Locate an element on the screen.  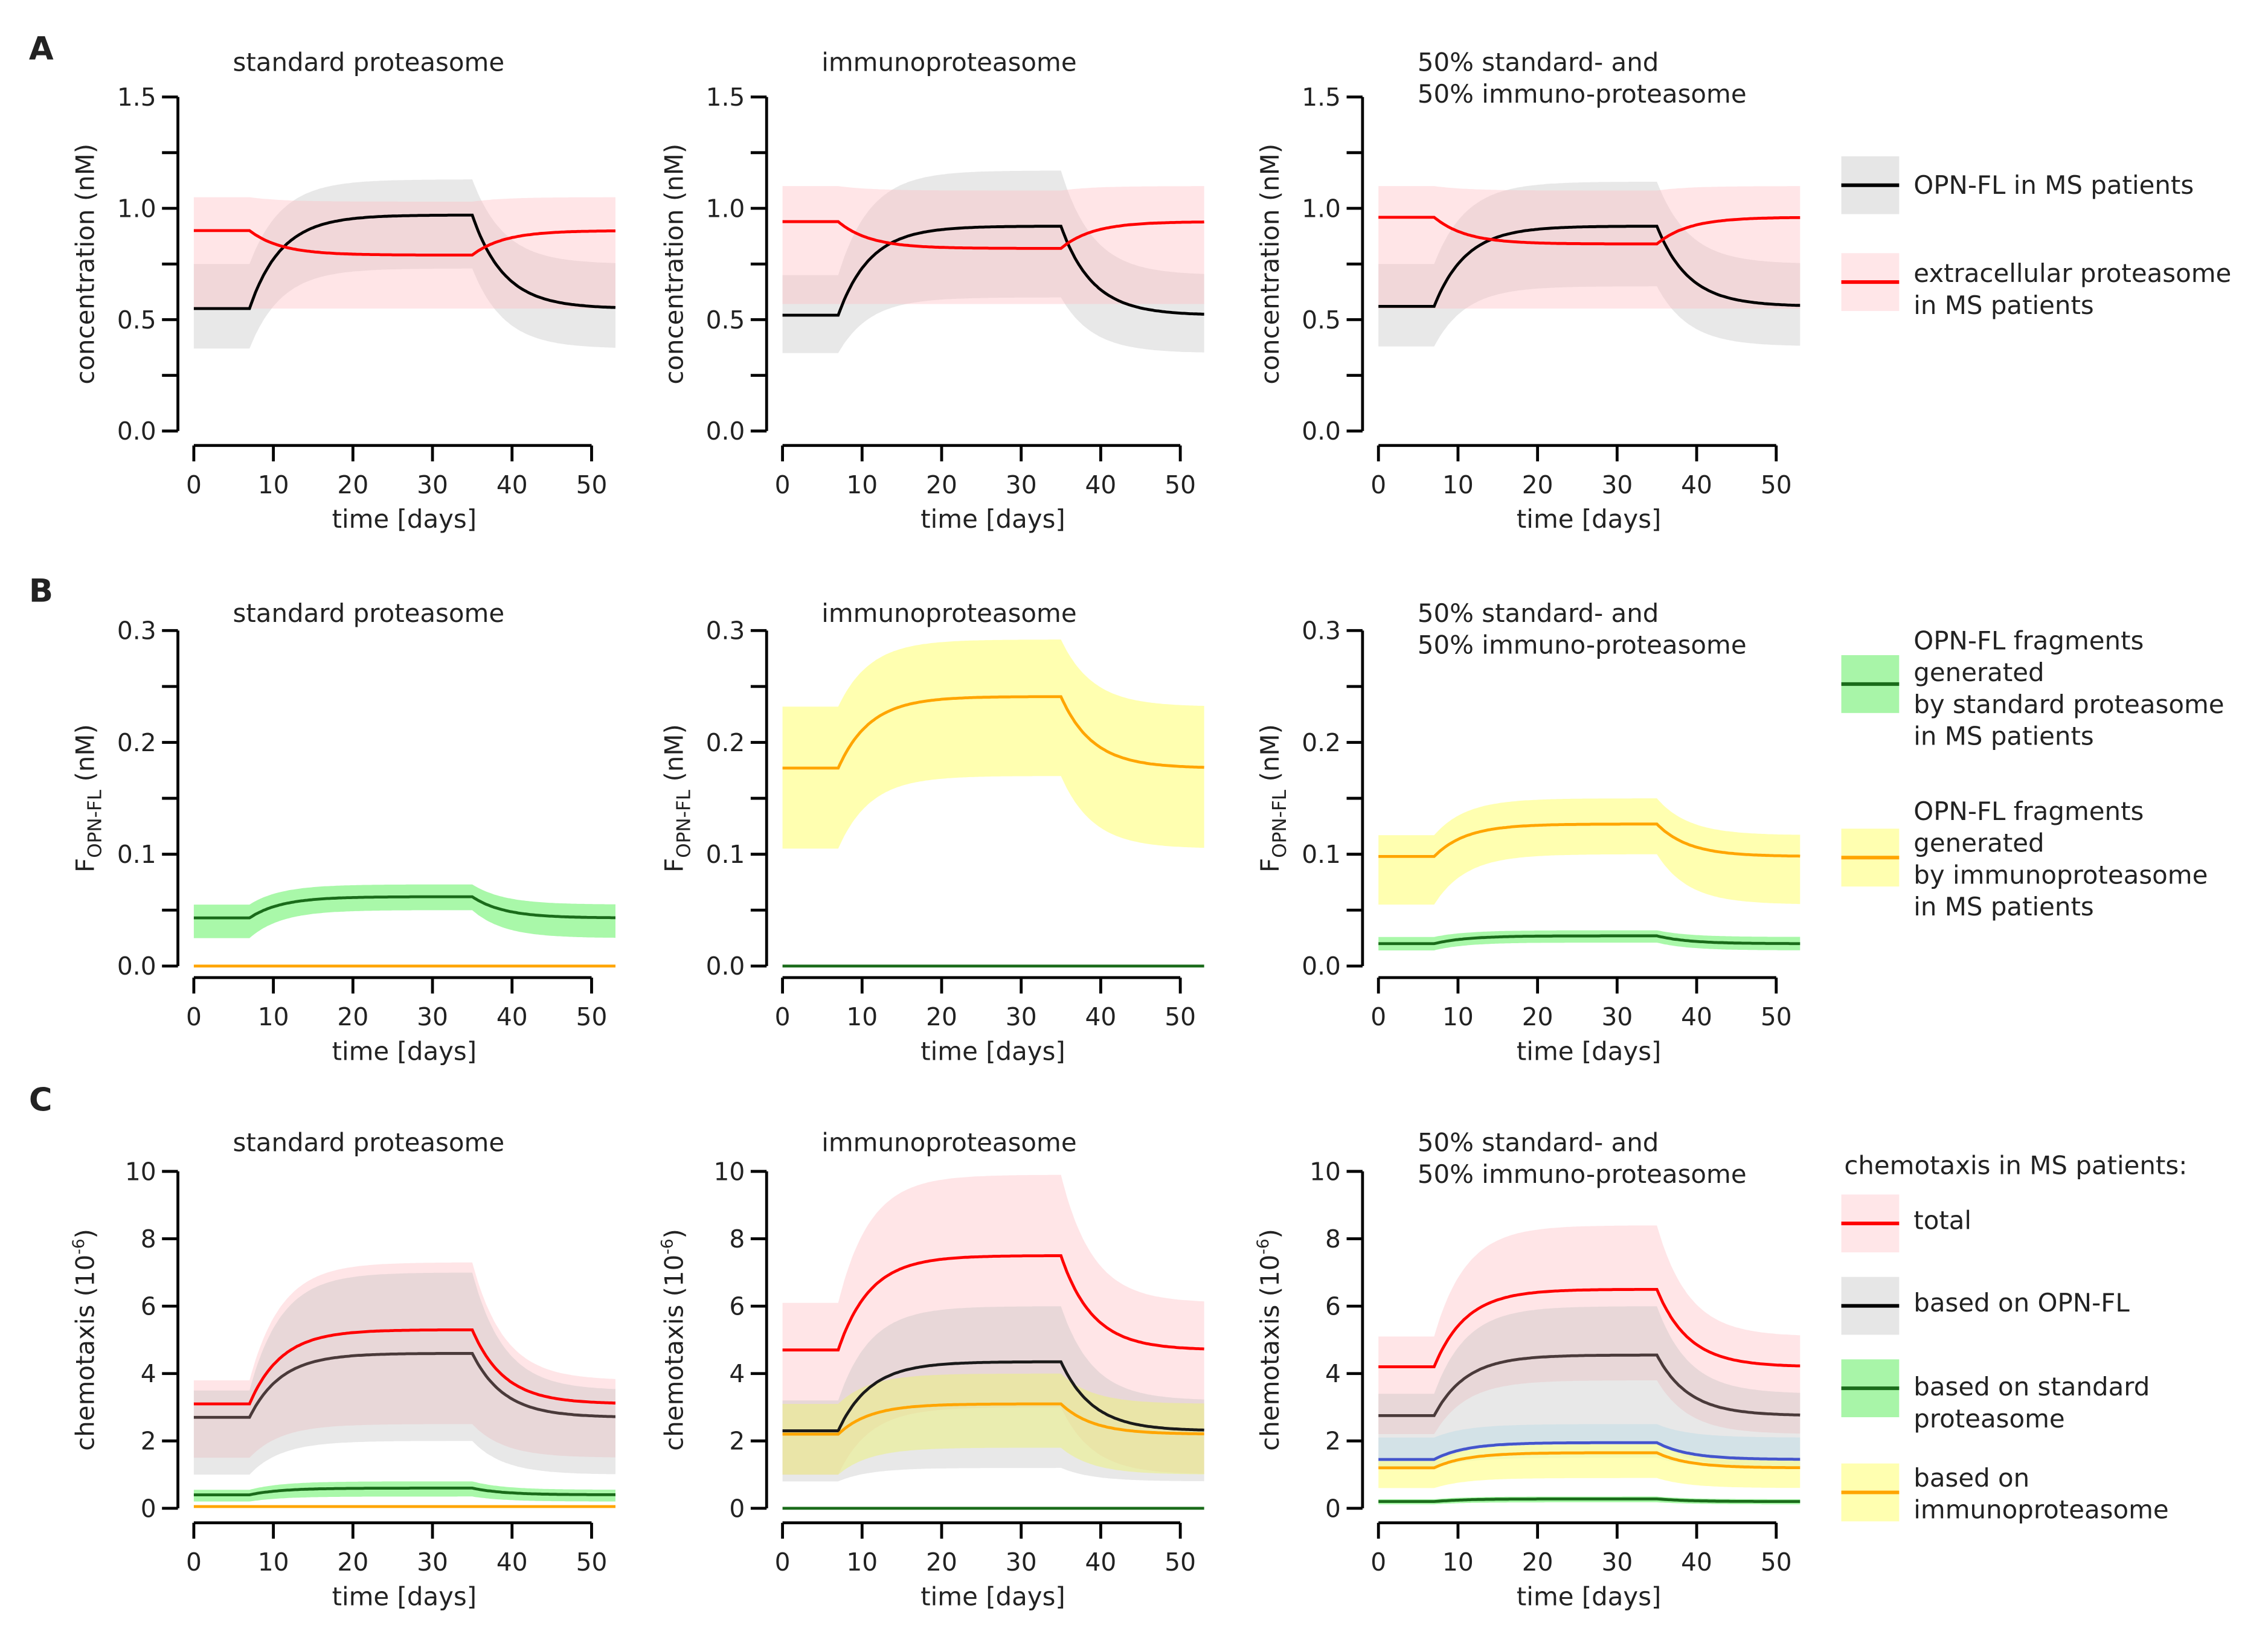
legend-label: based on OPN-FL is located at coordinates (2022, 1303).